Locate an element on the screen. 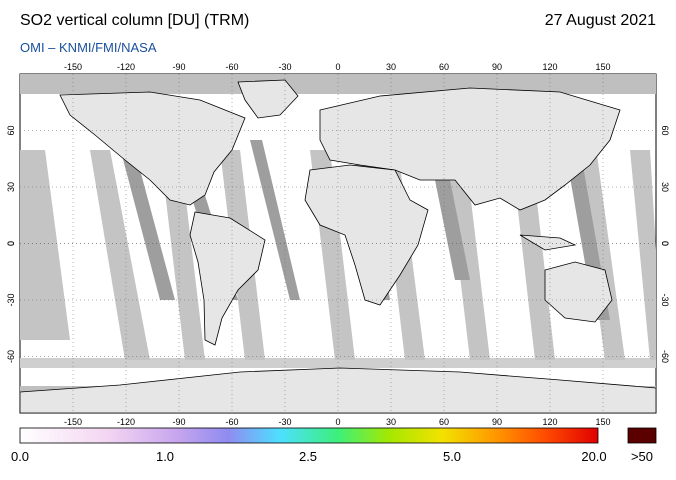  colorbar-label: 20.0 is located at coordinates (594, 456).